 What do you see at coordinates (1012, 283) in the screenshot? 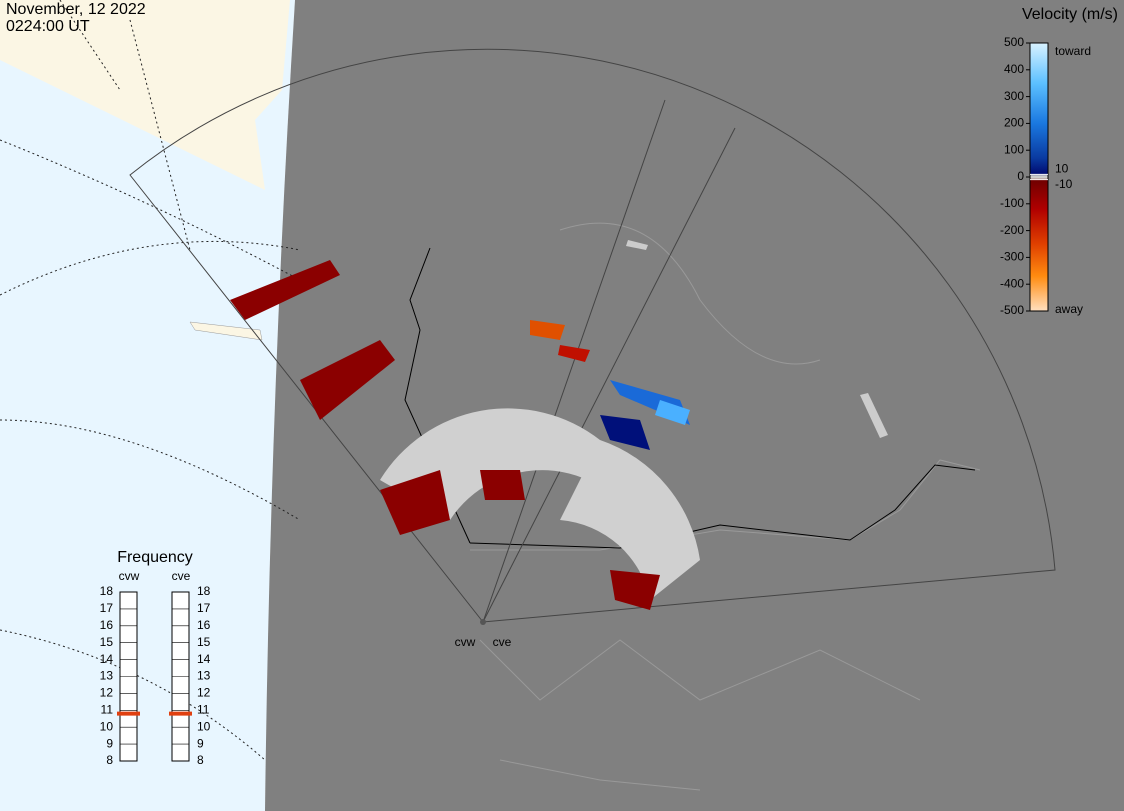
I see `colorbar-tick-label: -400` at bounding box center [1012, 283].